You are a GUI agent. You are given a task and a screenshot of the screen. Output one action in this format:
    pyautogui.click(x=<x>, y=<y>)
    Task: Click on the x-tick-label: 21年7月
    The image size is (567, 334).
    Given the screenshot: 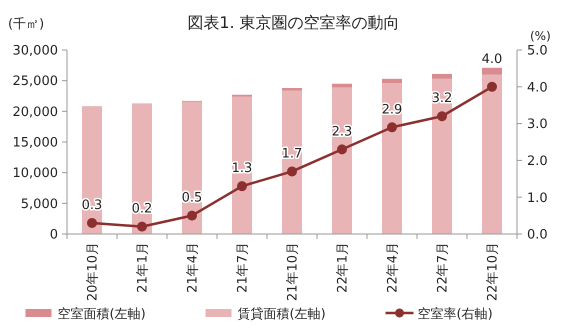 What is the action you would take?
    pyautogui.click(x=243, y=267)
    